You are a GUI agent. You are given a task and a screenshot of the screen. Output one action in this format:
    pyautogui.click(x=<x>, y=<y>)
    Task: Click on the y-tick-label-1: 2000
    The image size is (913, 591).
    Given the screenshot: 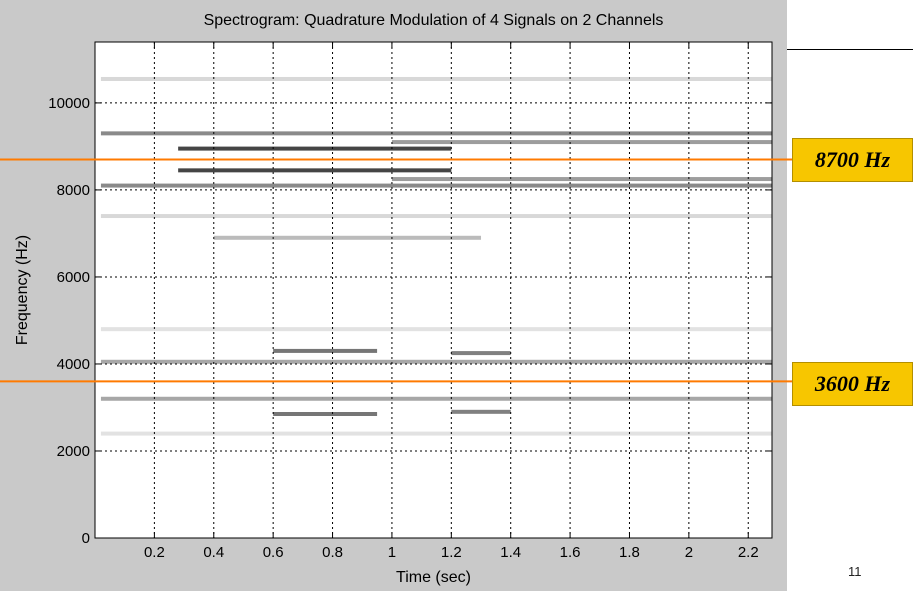 What is the action you would take?
    pyautogui.click(x=73, y=451)
    